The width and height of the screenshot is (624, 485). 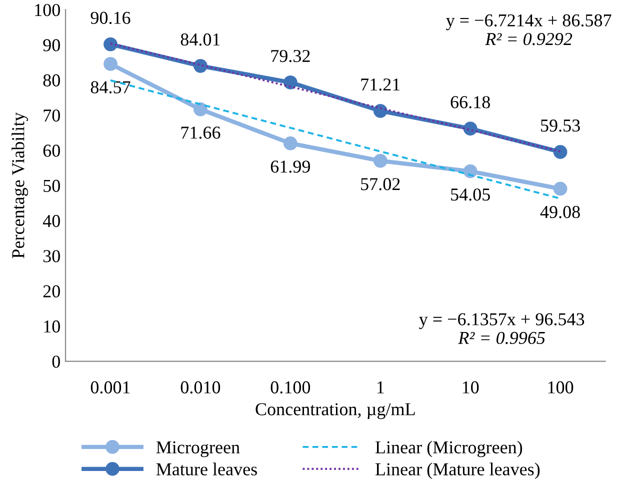 I want to click on data-label: 66.18, so click(x=470, y=102).